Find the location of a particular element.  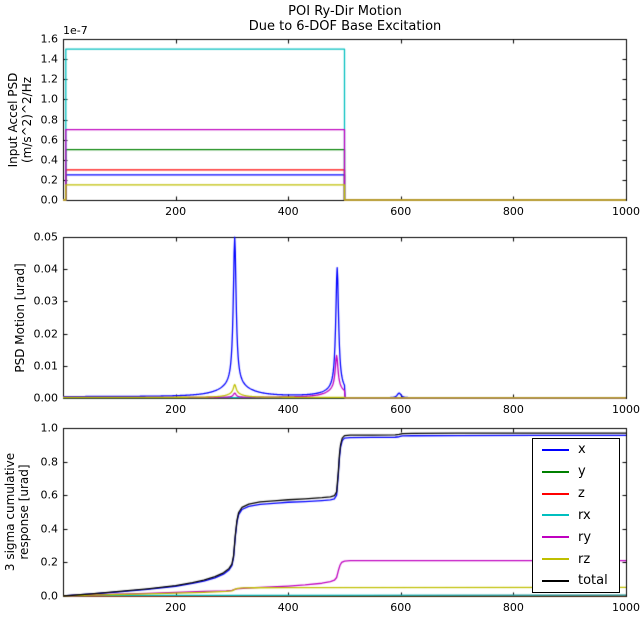

y-tick-label: 0.05 is located at coordinates (46, 237).